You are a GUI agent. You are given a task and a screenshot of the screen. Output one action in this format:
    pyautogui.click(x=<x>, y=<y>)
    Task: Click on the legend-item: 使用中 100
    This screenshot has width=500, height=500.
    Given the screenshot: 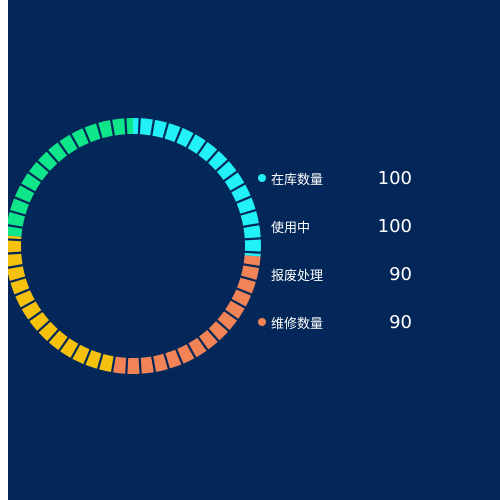 What is the action you would take?
    pyautogui.click(x=338, y=226)
    